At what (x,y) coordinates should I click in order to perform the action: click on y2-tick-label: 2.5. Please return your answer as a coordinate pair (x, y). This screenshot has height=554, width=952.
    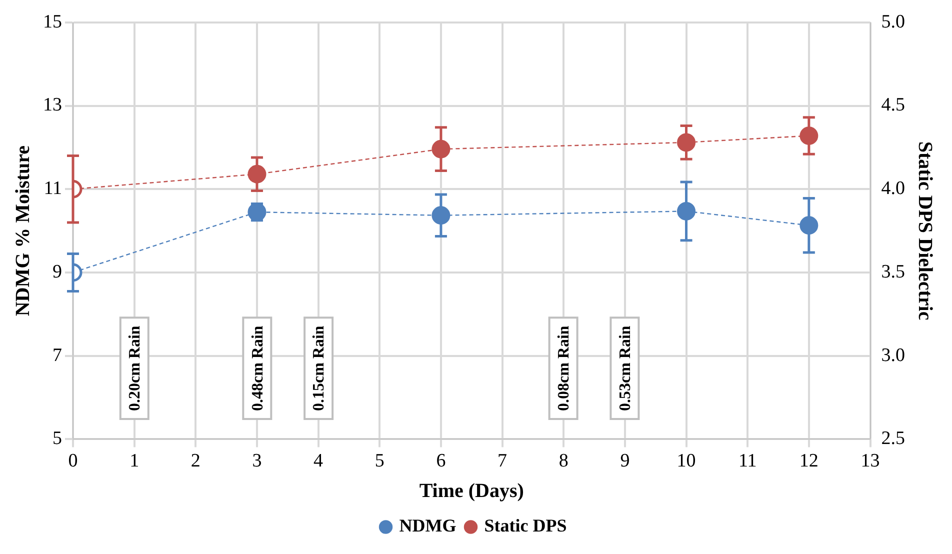
    Looking at the image, I should click on (893, 439).